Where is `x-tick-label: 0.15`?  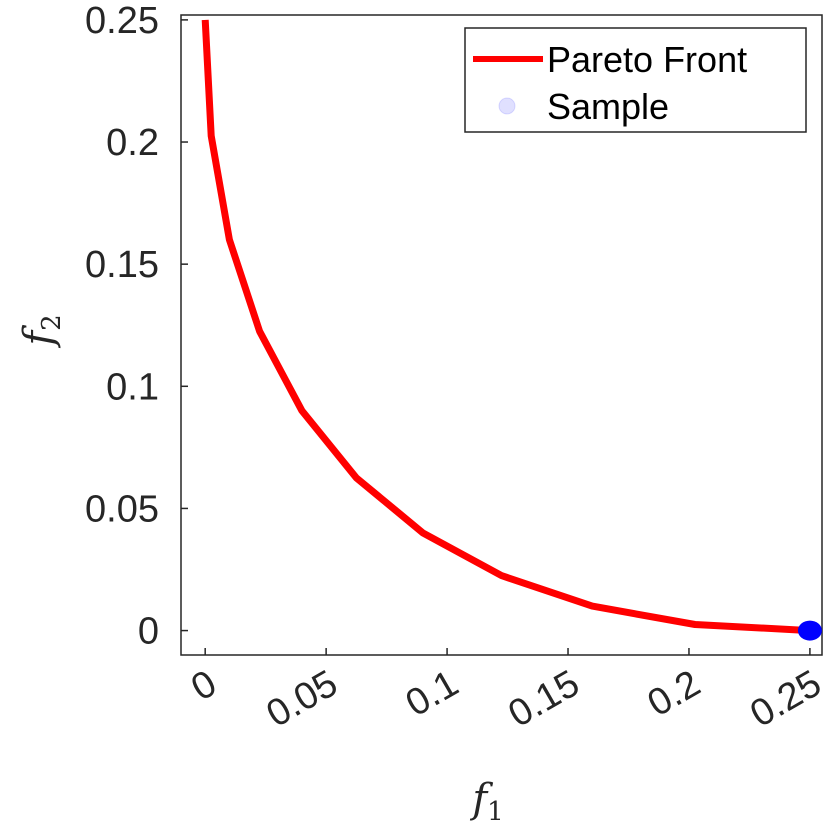
x-tick-label: 0.15 is located at coordinates (543, 698).